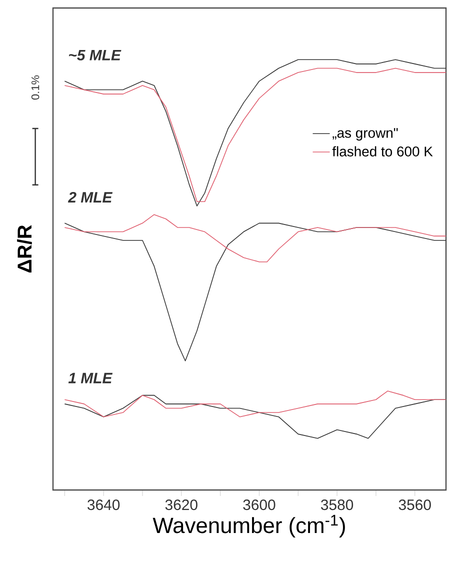  I want to click on x-tick-label: 3640, so click(104, 505).